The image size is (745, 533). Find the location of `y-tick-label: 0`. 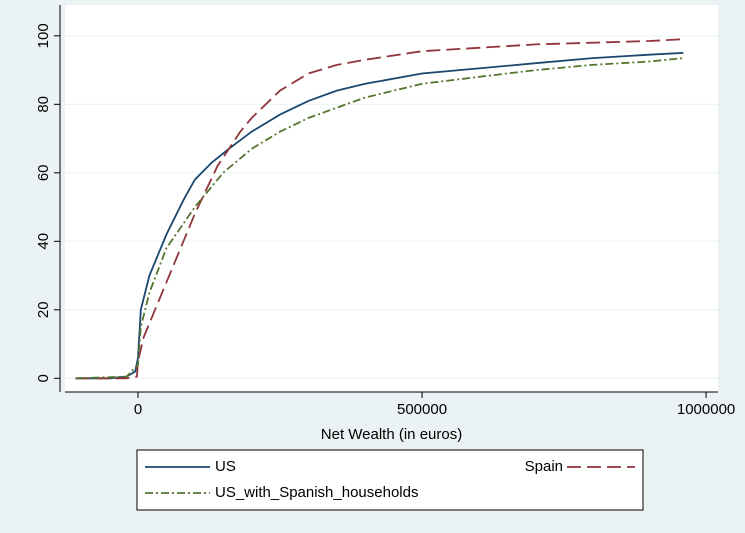

y-tick-label: 0 is located at coordinates (43, 378).